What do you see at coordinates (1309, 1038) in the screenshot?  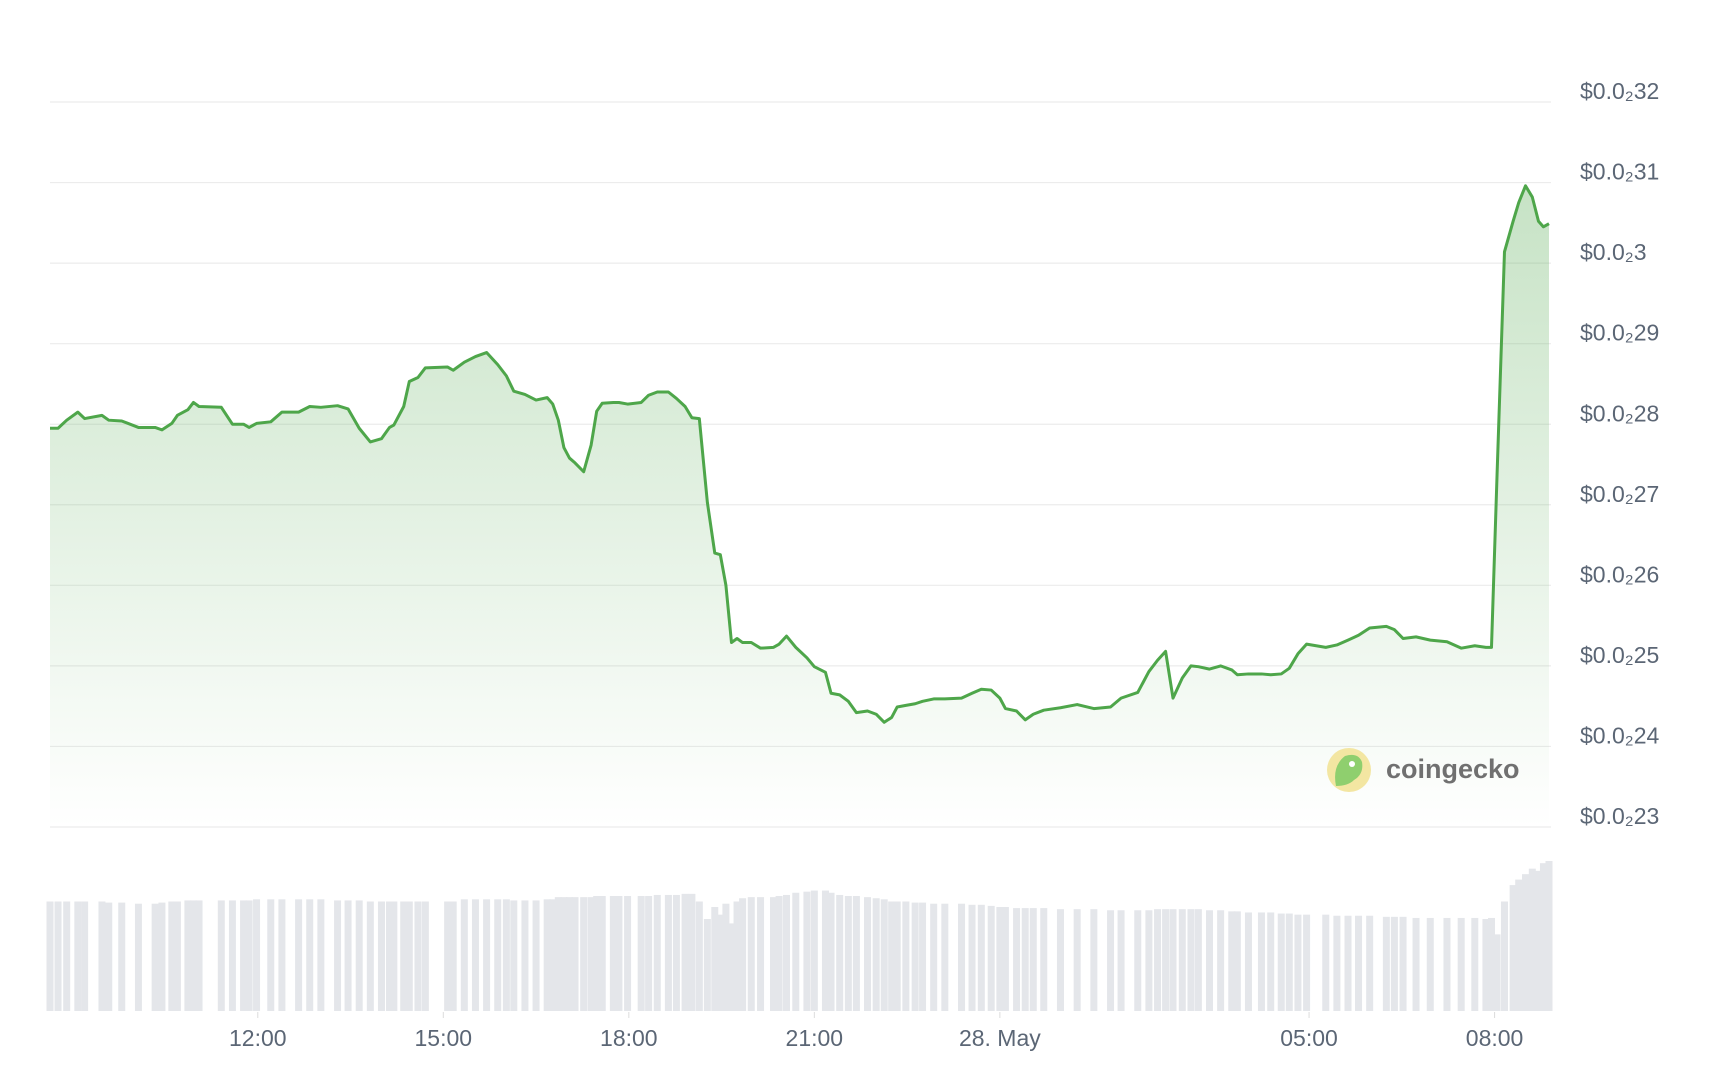 I see `x-tick-label: 05:00` at bounding box center [1309, 1038].